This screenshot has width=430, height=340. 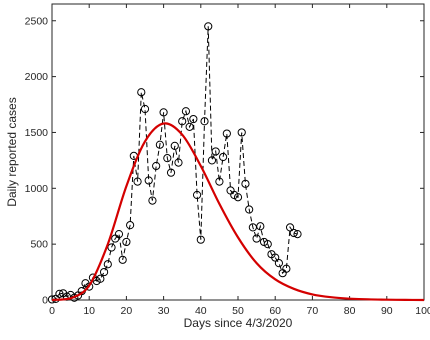 I want to click on y-tick-label: 500, so click(x=39, y=245).